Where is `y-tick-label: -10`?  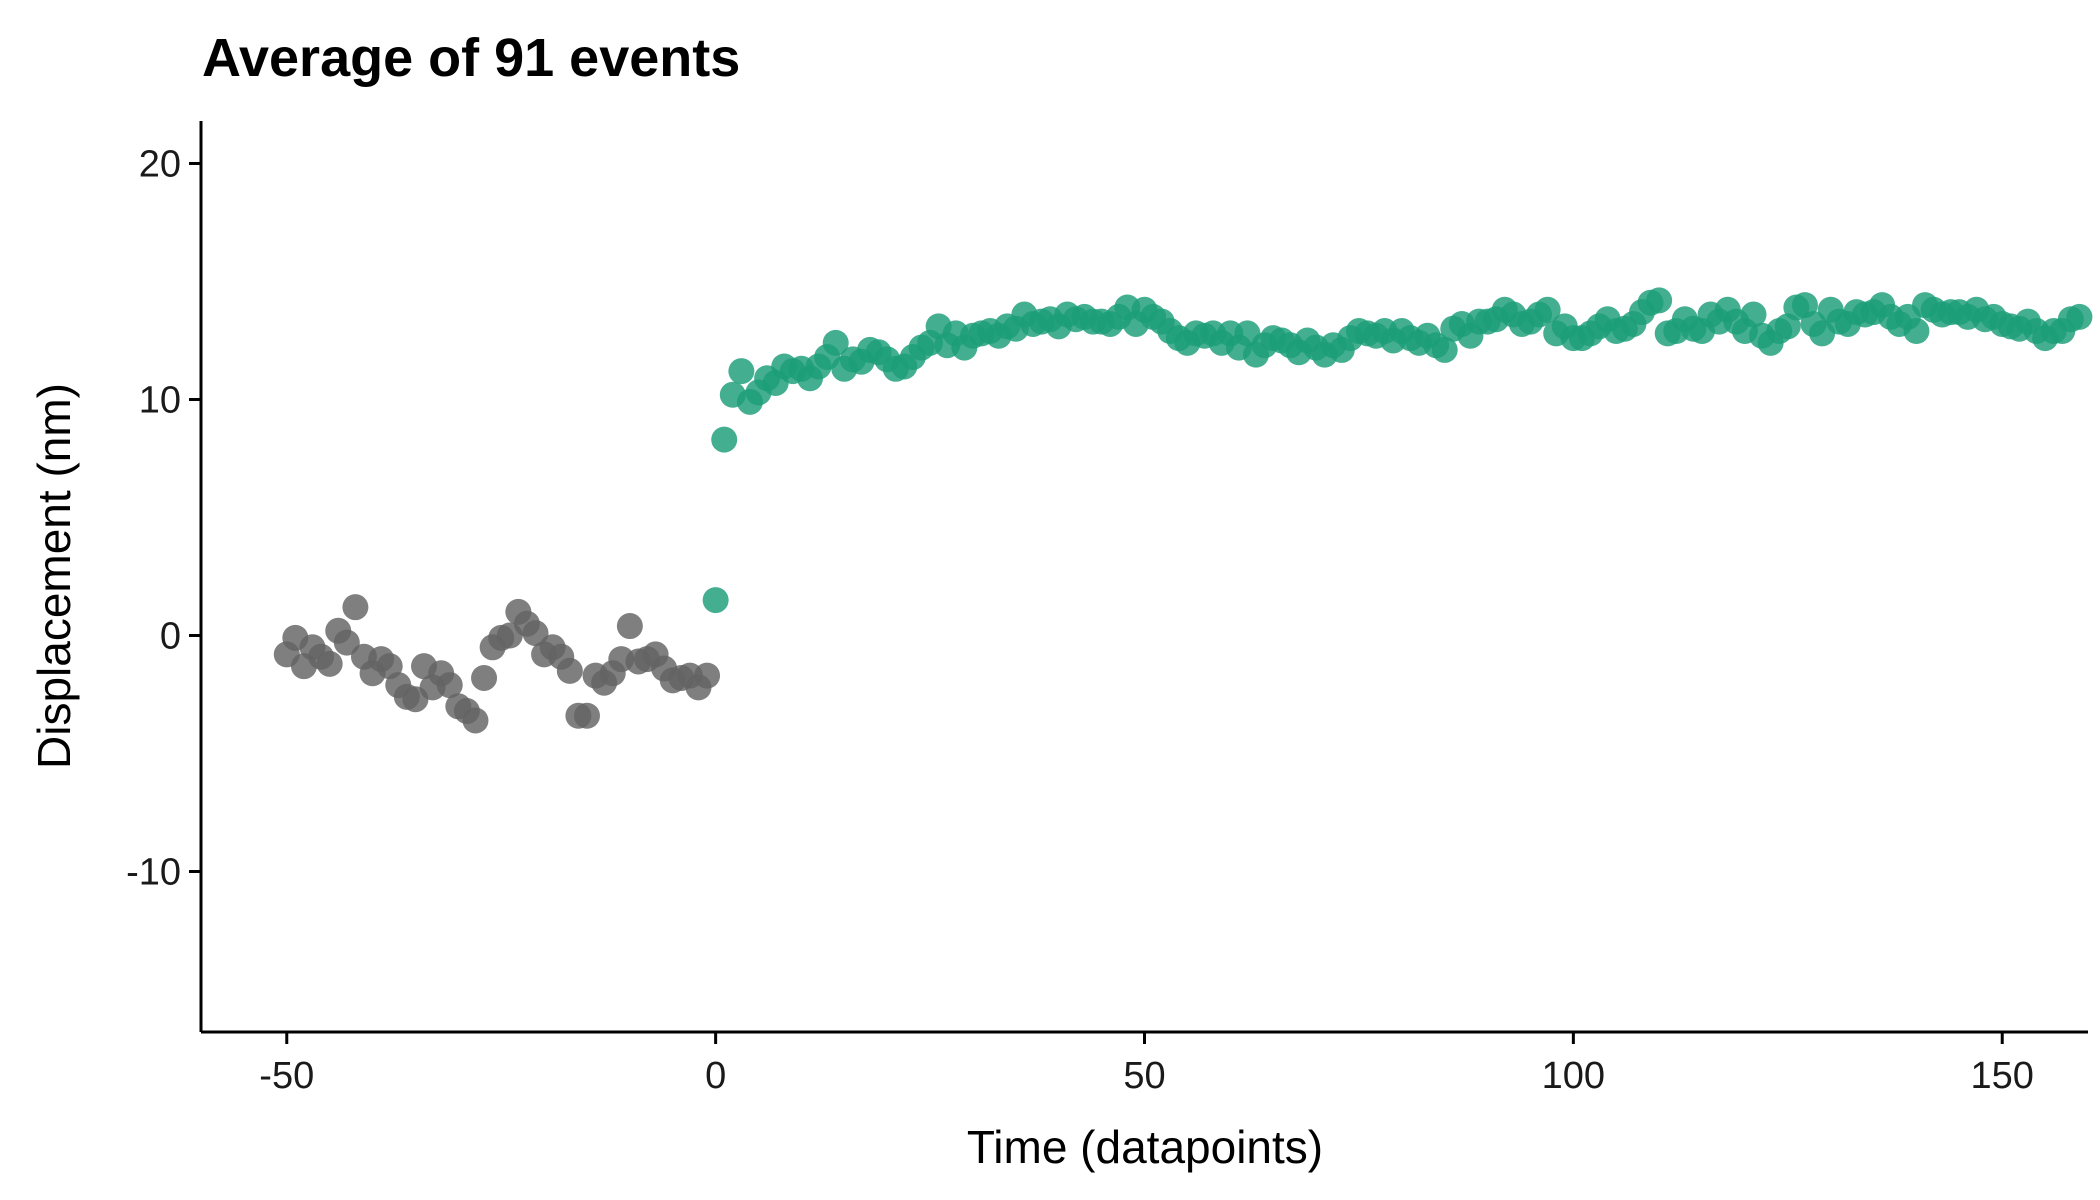
y-tick-label: -10 is located at coordinates (153, 873).